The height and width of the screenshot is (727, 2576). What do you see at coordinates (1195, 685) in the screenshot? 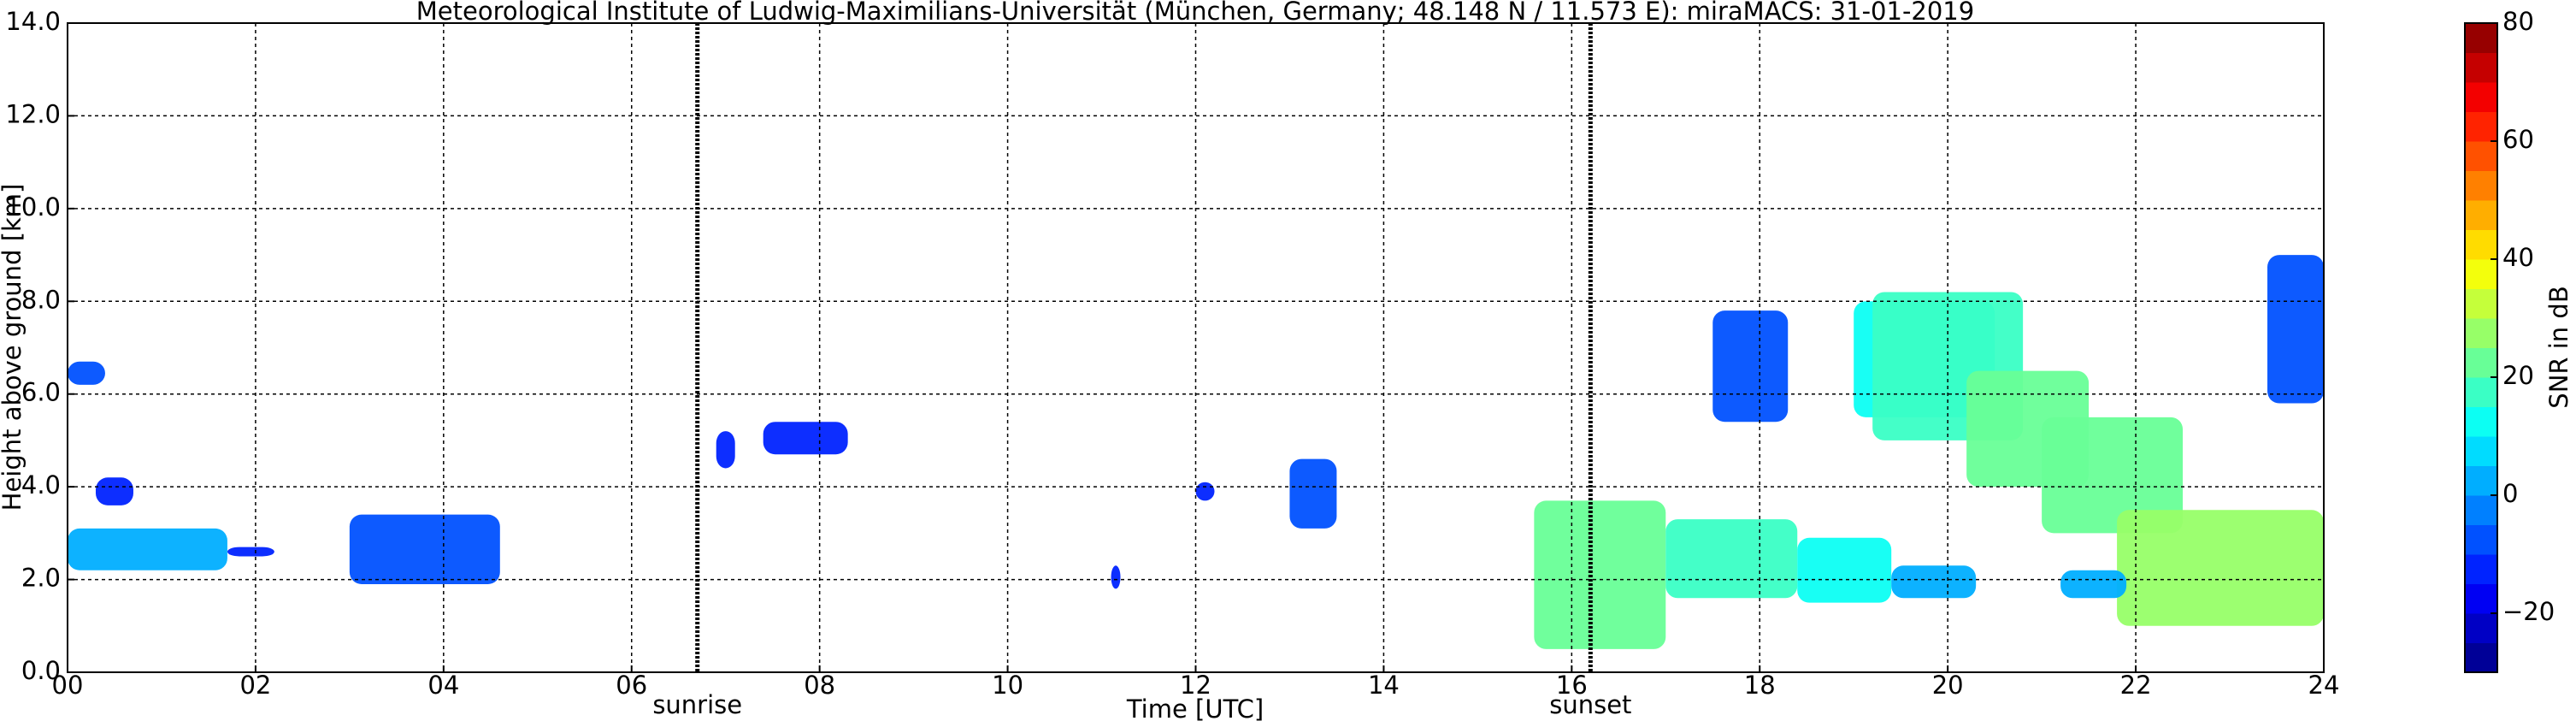
I see `x-tick-label: 12` at bounding box center [1195, 685].